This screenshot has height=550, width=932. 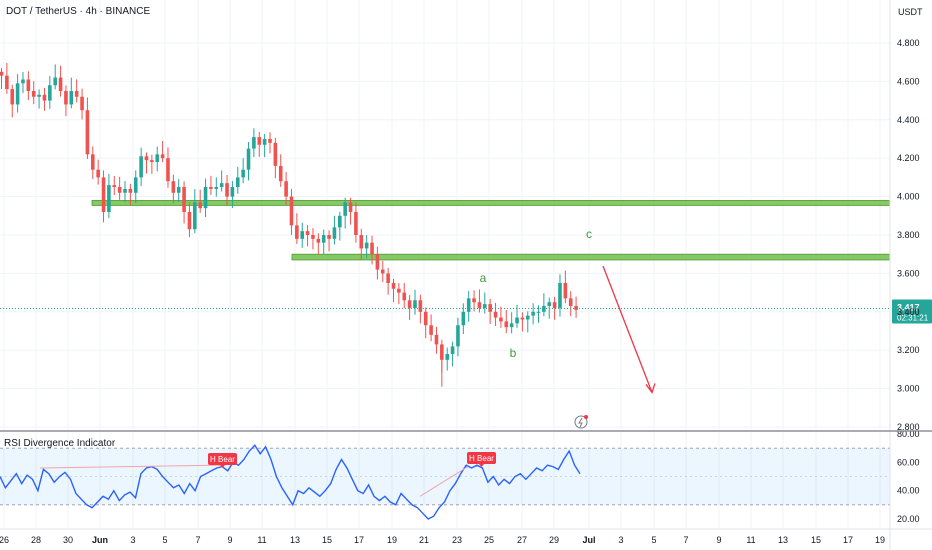 What do you see at coordinates (908, 434) in the screenshot?
I see `rsi-tick-label: 80.00` at bounding box center [908, 434].